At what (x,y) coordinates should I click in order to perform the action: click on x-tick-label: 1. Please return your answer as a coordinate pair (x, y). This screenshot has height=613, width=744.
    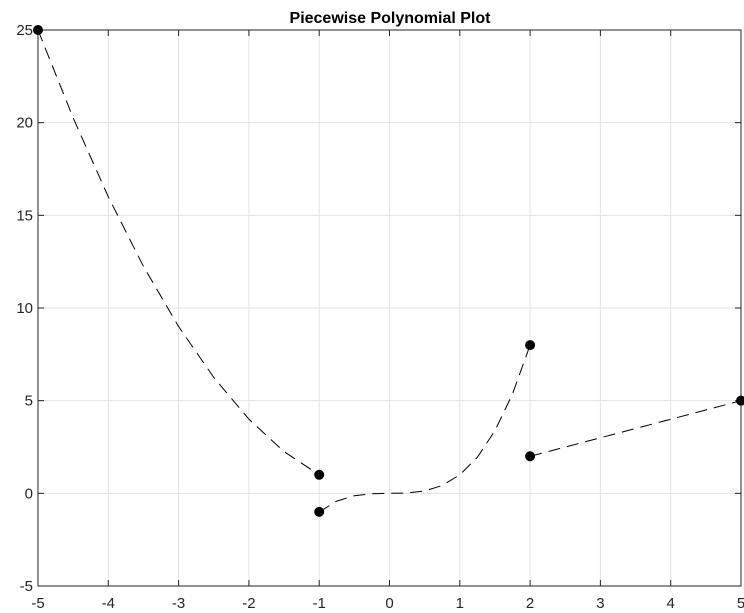
    Looking at the image, I should click on (460, 603).